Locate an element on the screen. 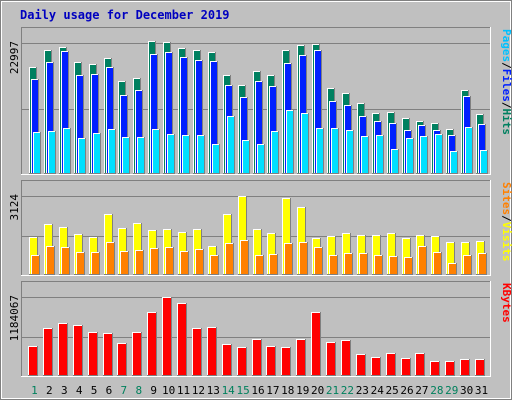 This screenshot has width=512, height=400. bar-kbytes-kbytes-18-face is located at coordinates (286, 361).